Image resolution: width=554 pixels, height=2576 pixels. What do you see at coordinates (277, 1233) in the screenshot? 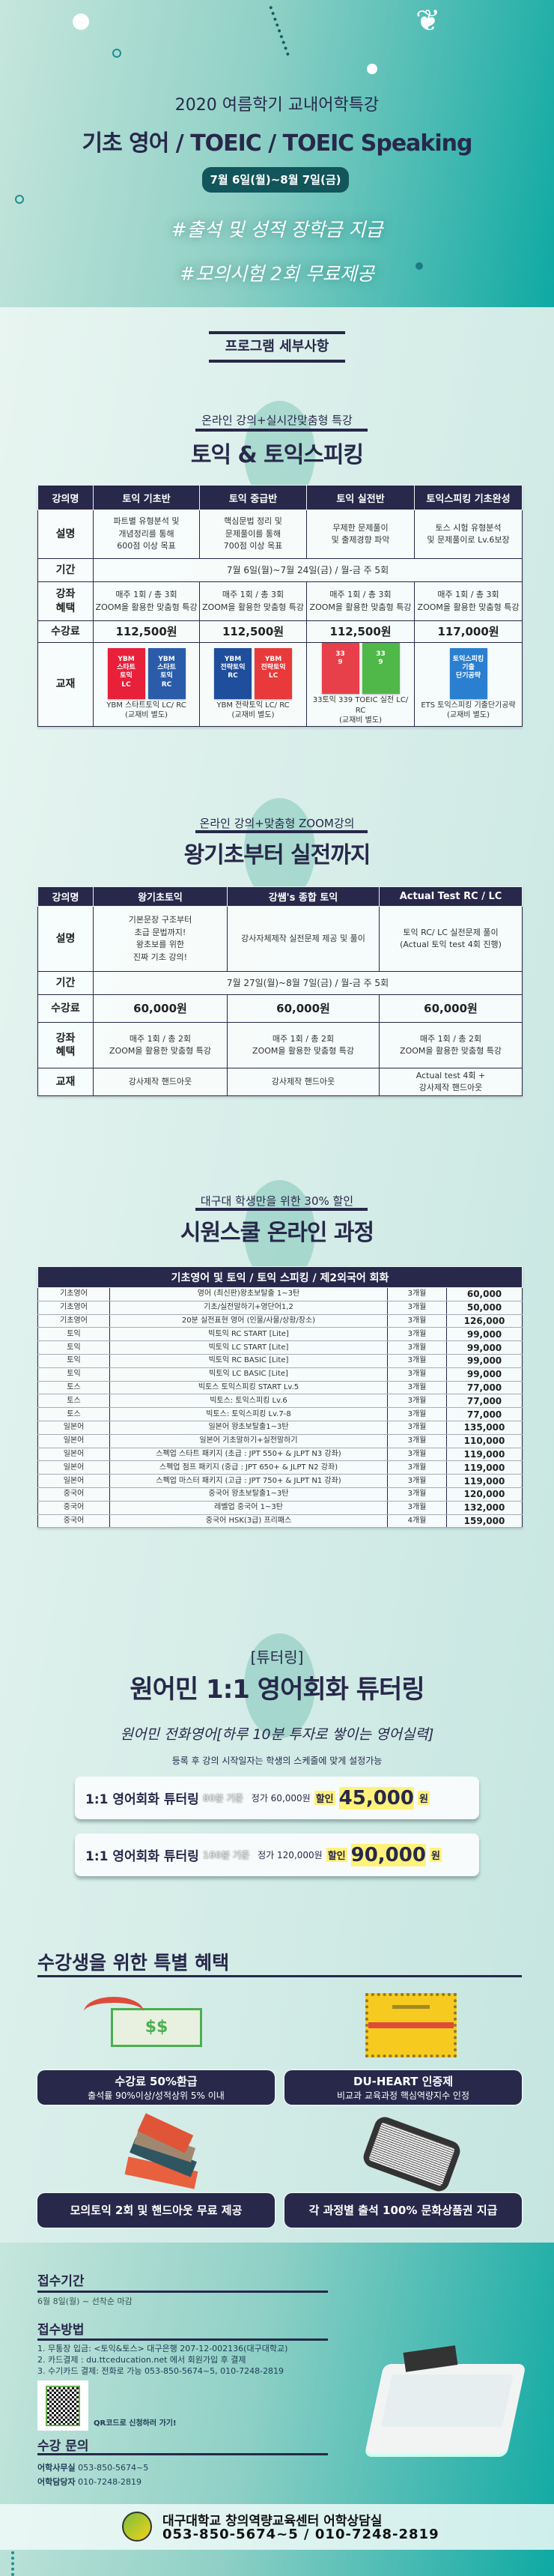
I see `sec3-title: 시원스쿨 온라인 과정` at bounding box center [277, 1233].